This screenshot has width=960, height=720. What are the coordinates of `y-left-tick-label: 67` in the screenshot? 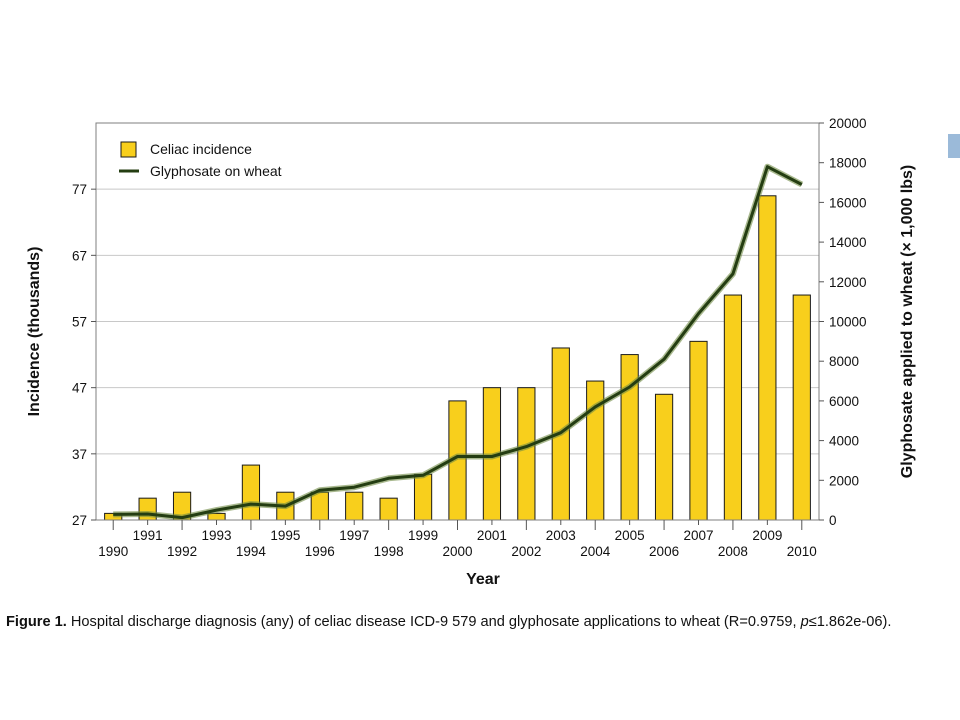 It's located at (79, 255).